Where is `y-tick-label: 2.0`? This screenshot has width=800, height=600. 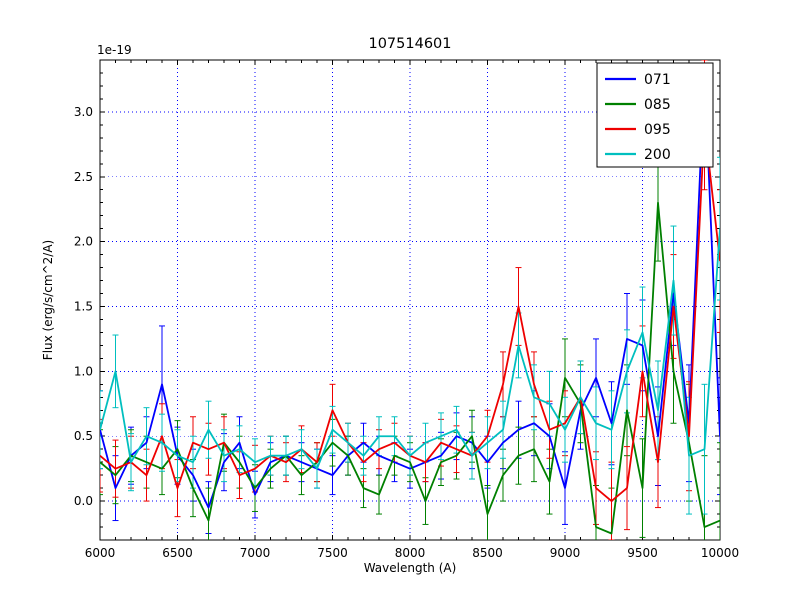
y-tick-label: 2.0 is located at coordinates (83, 242).